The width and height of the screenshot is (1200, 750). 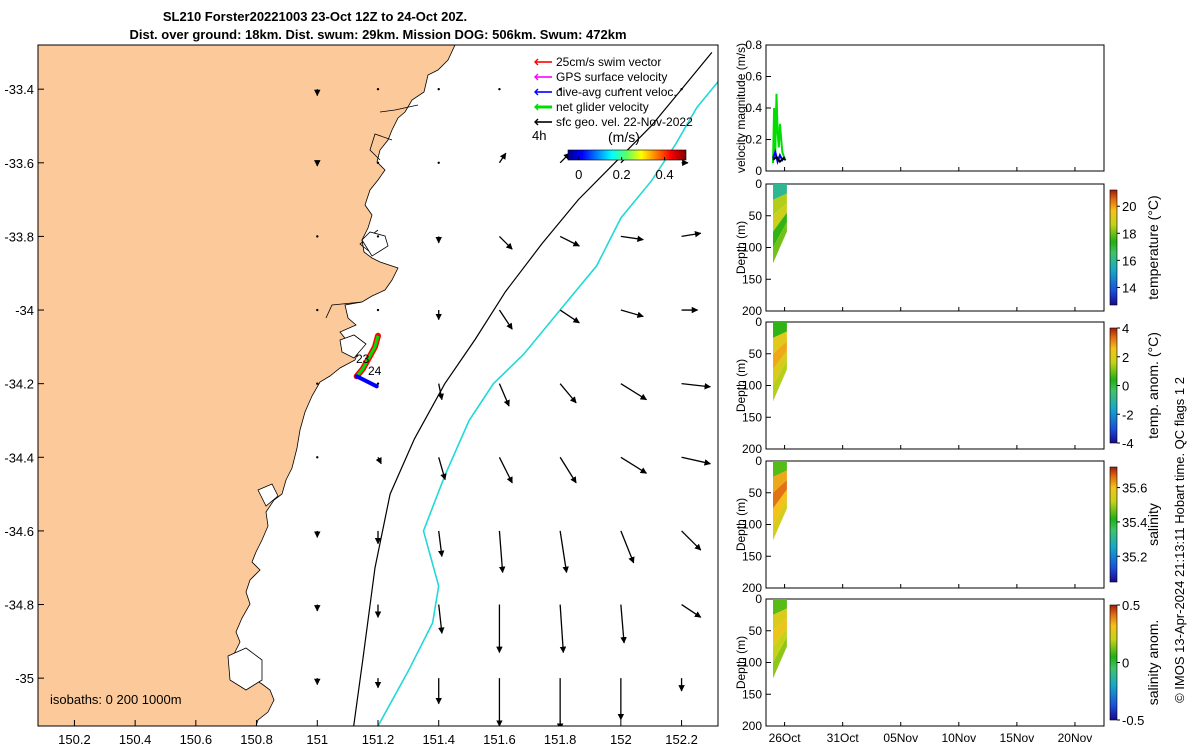 What do you see at coordinates (536, 77) in the screenshot?
I see `legend-arrowhead` at bounding box center [536, 77].